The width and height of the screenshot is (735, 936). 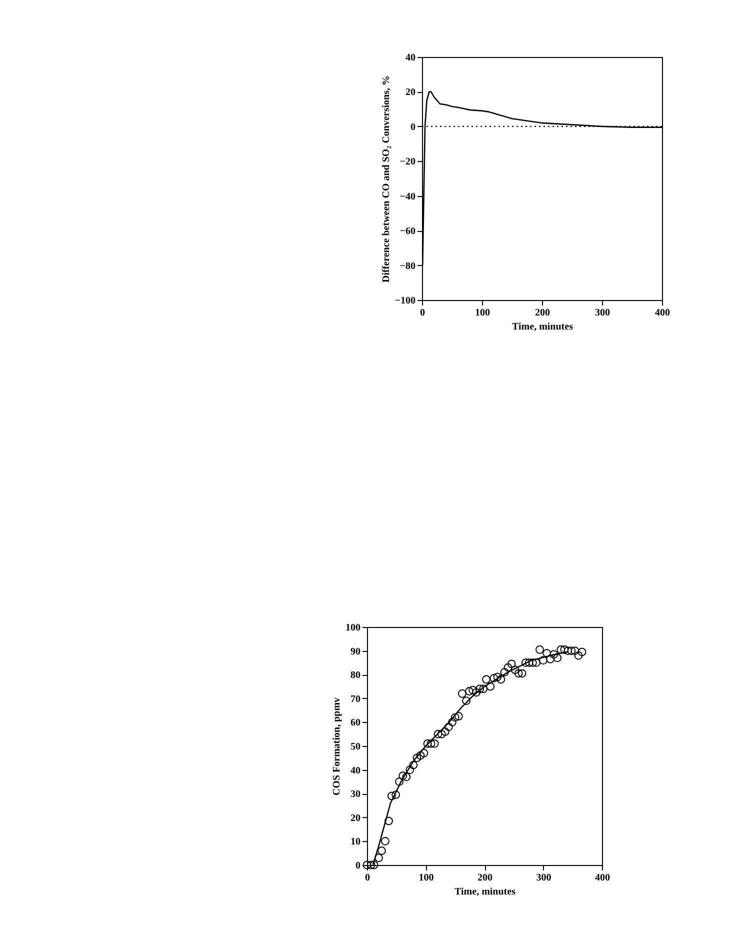 What do you see at coordinates (355, 842) in the screenshot?
I see `y-tick-label: 10` at bounding box center [355, 842].